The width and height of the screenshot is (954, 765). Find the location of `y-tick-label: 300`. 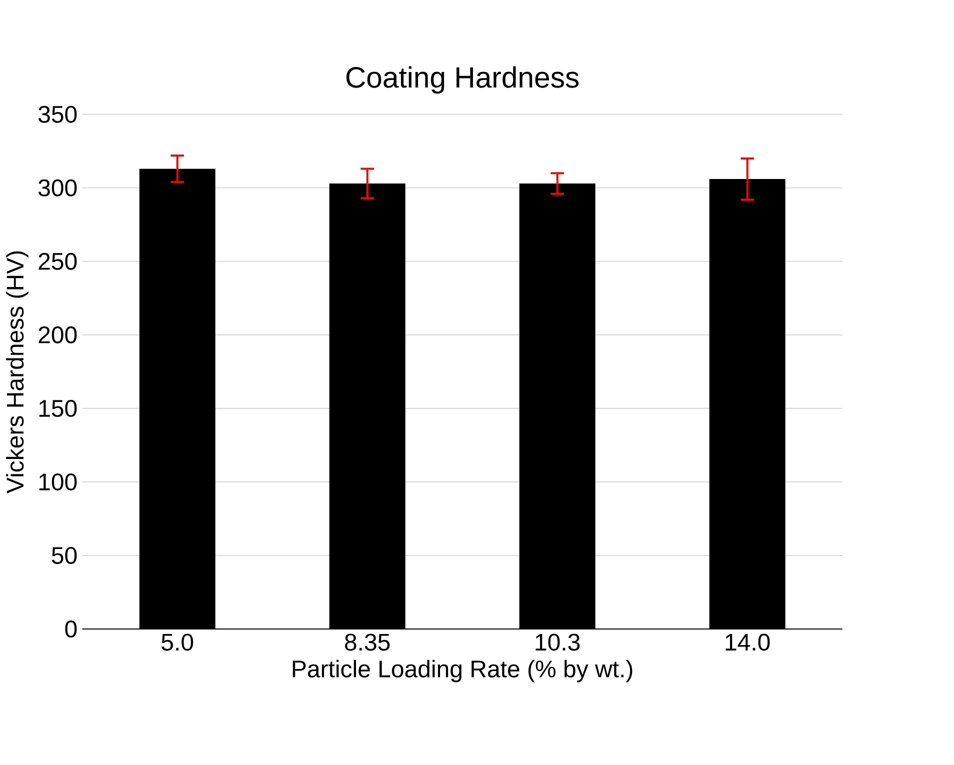

y-tick-label: 300 is located at coordinates (57, 187).